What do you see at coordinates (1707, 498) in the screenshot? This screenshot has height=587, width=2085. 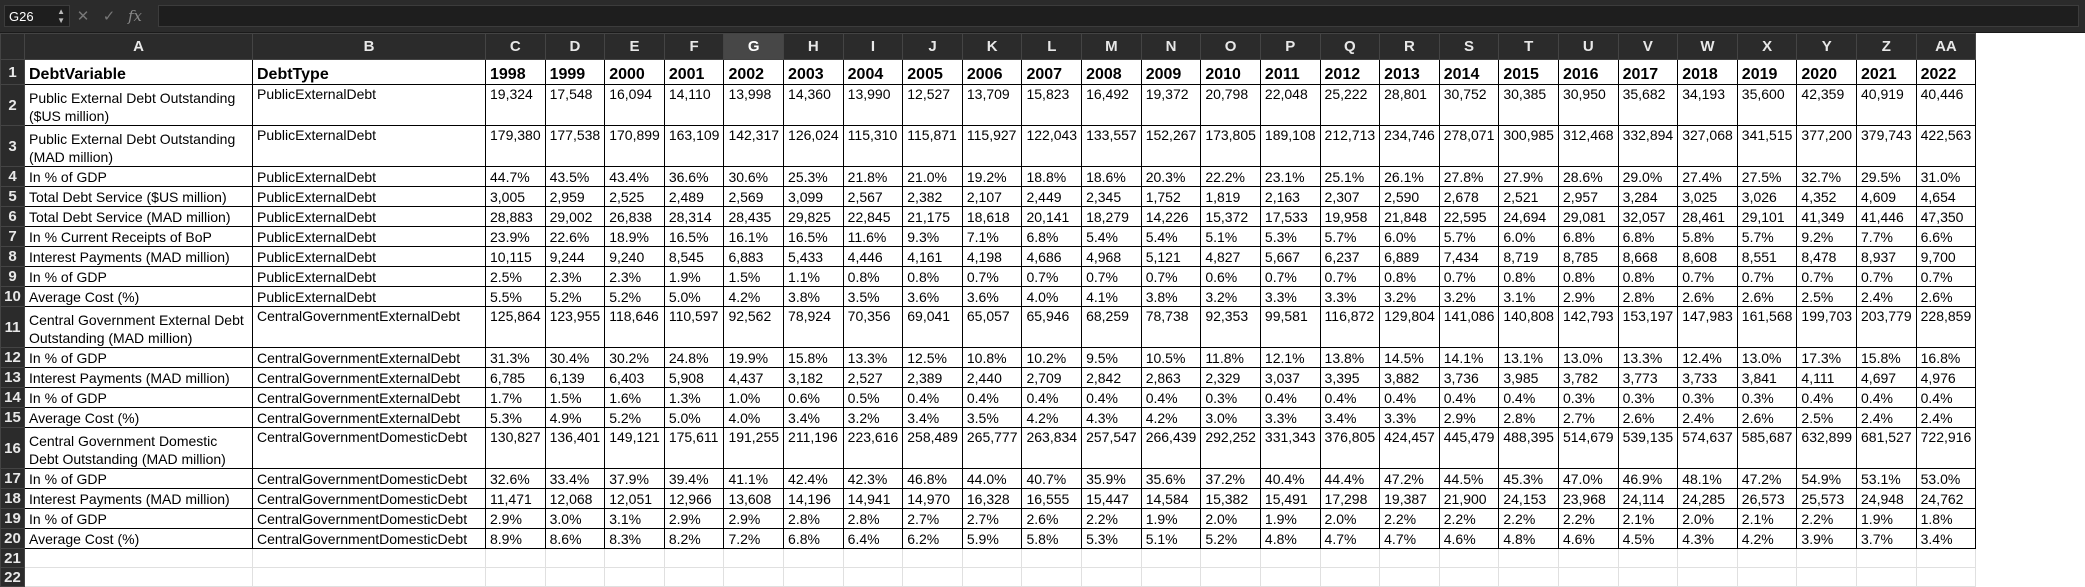 I see `cell-value: 24,285` at bounding box center [1707, 498].